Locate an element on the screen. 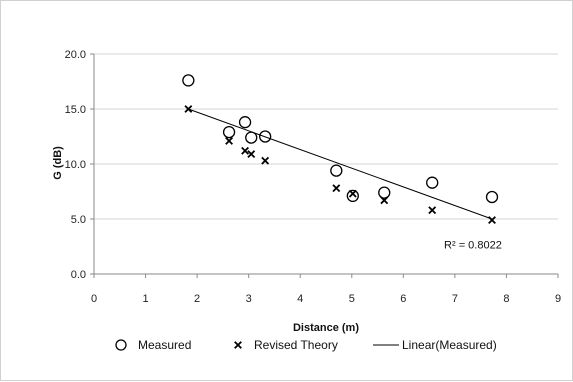  x-tick-label: 6 is located at coordinates (403, 299).